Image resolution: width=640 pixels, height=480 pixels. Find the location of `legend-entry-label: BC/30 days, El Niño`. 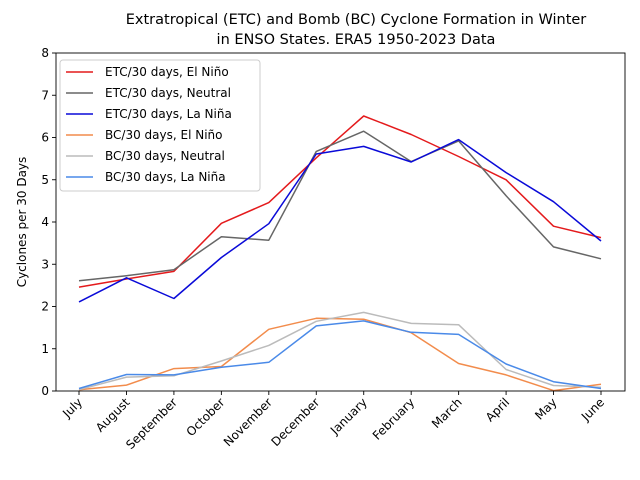

legend-entry-label: BC/30 days, El Niño is located at coordinates (163, 135).